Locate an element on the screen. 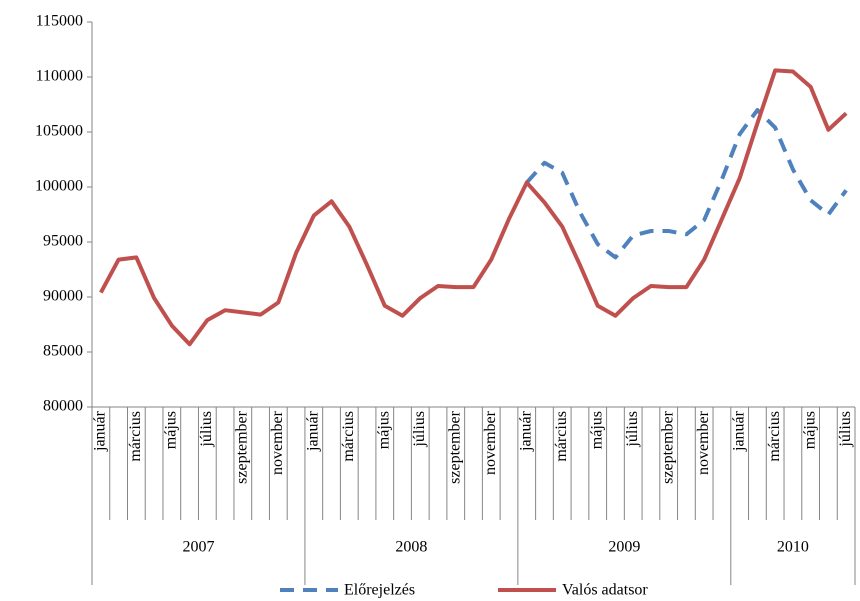  year-label: 2009 is located at coordinates (624, 547).